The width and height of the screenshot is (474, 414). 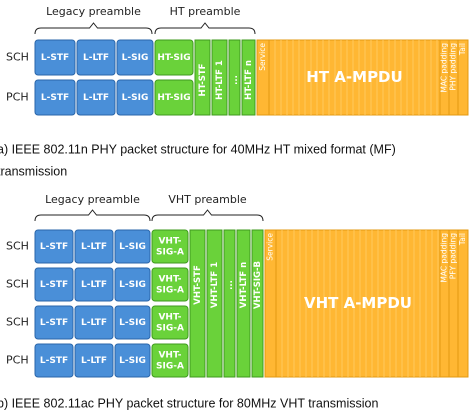 I want to click on payload-label: VHT A-MPDU, so click(x=358, y=303).